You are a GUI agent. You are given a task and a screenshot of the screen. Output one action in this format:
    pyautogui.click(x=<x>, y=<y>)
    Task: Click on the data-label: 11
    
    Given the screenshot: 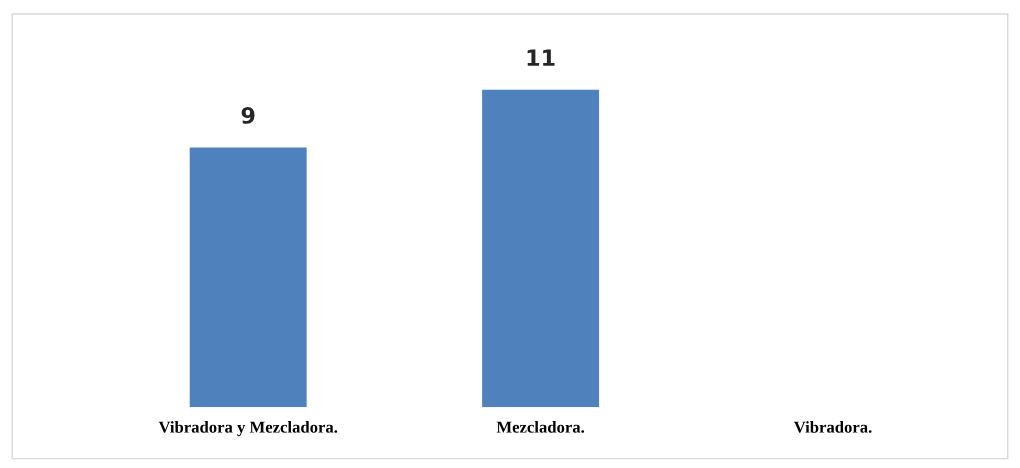 What is the action you would take?
    pyautogui.click(x=541, y=57)
    